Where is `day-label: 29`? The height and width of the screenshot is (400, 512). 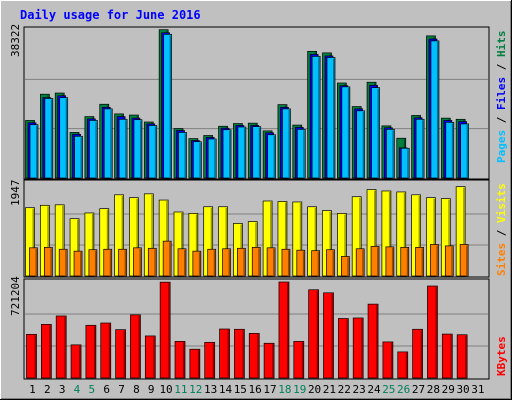 day-label: 29 is located at coordinates (448, 389).